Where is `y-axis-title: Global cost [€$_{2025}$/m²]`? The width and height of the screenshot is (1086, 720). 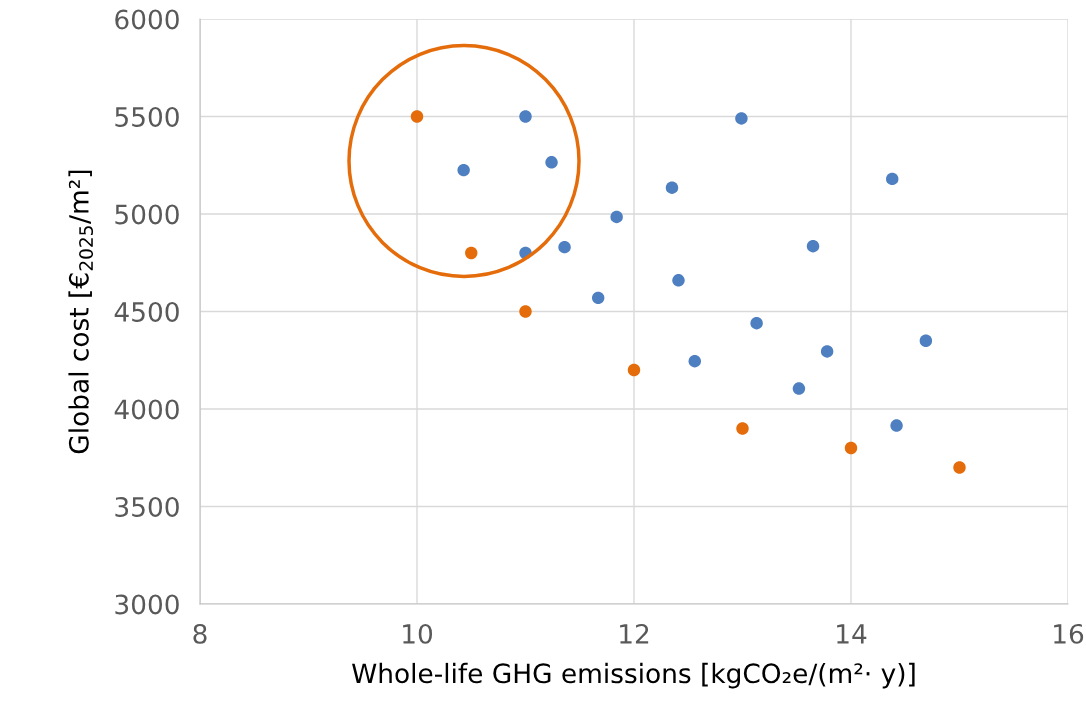 y-axis-title: Global cost [€$_{2025}$/m²] is located at coordinates (81, 312).